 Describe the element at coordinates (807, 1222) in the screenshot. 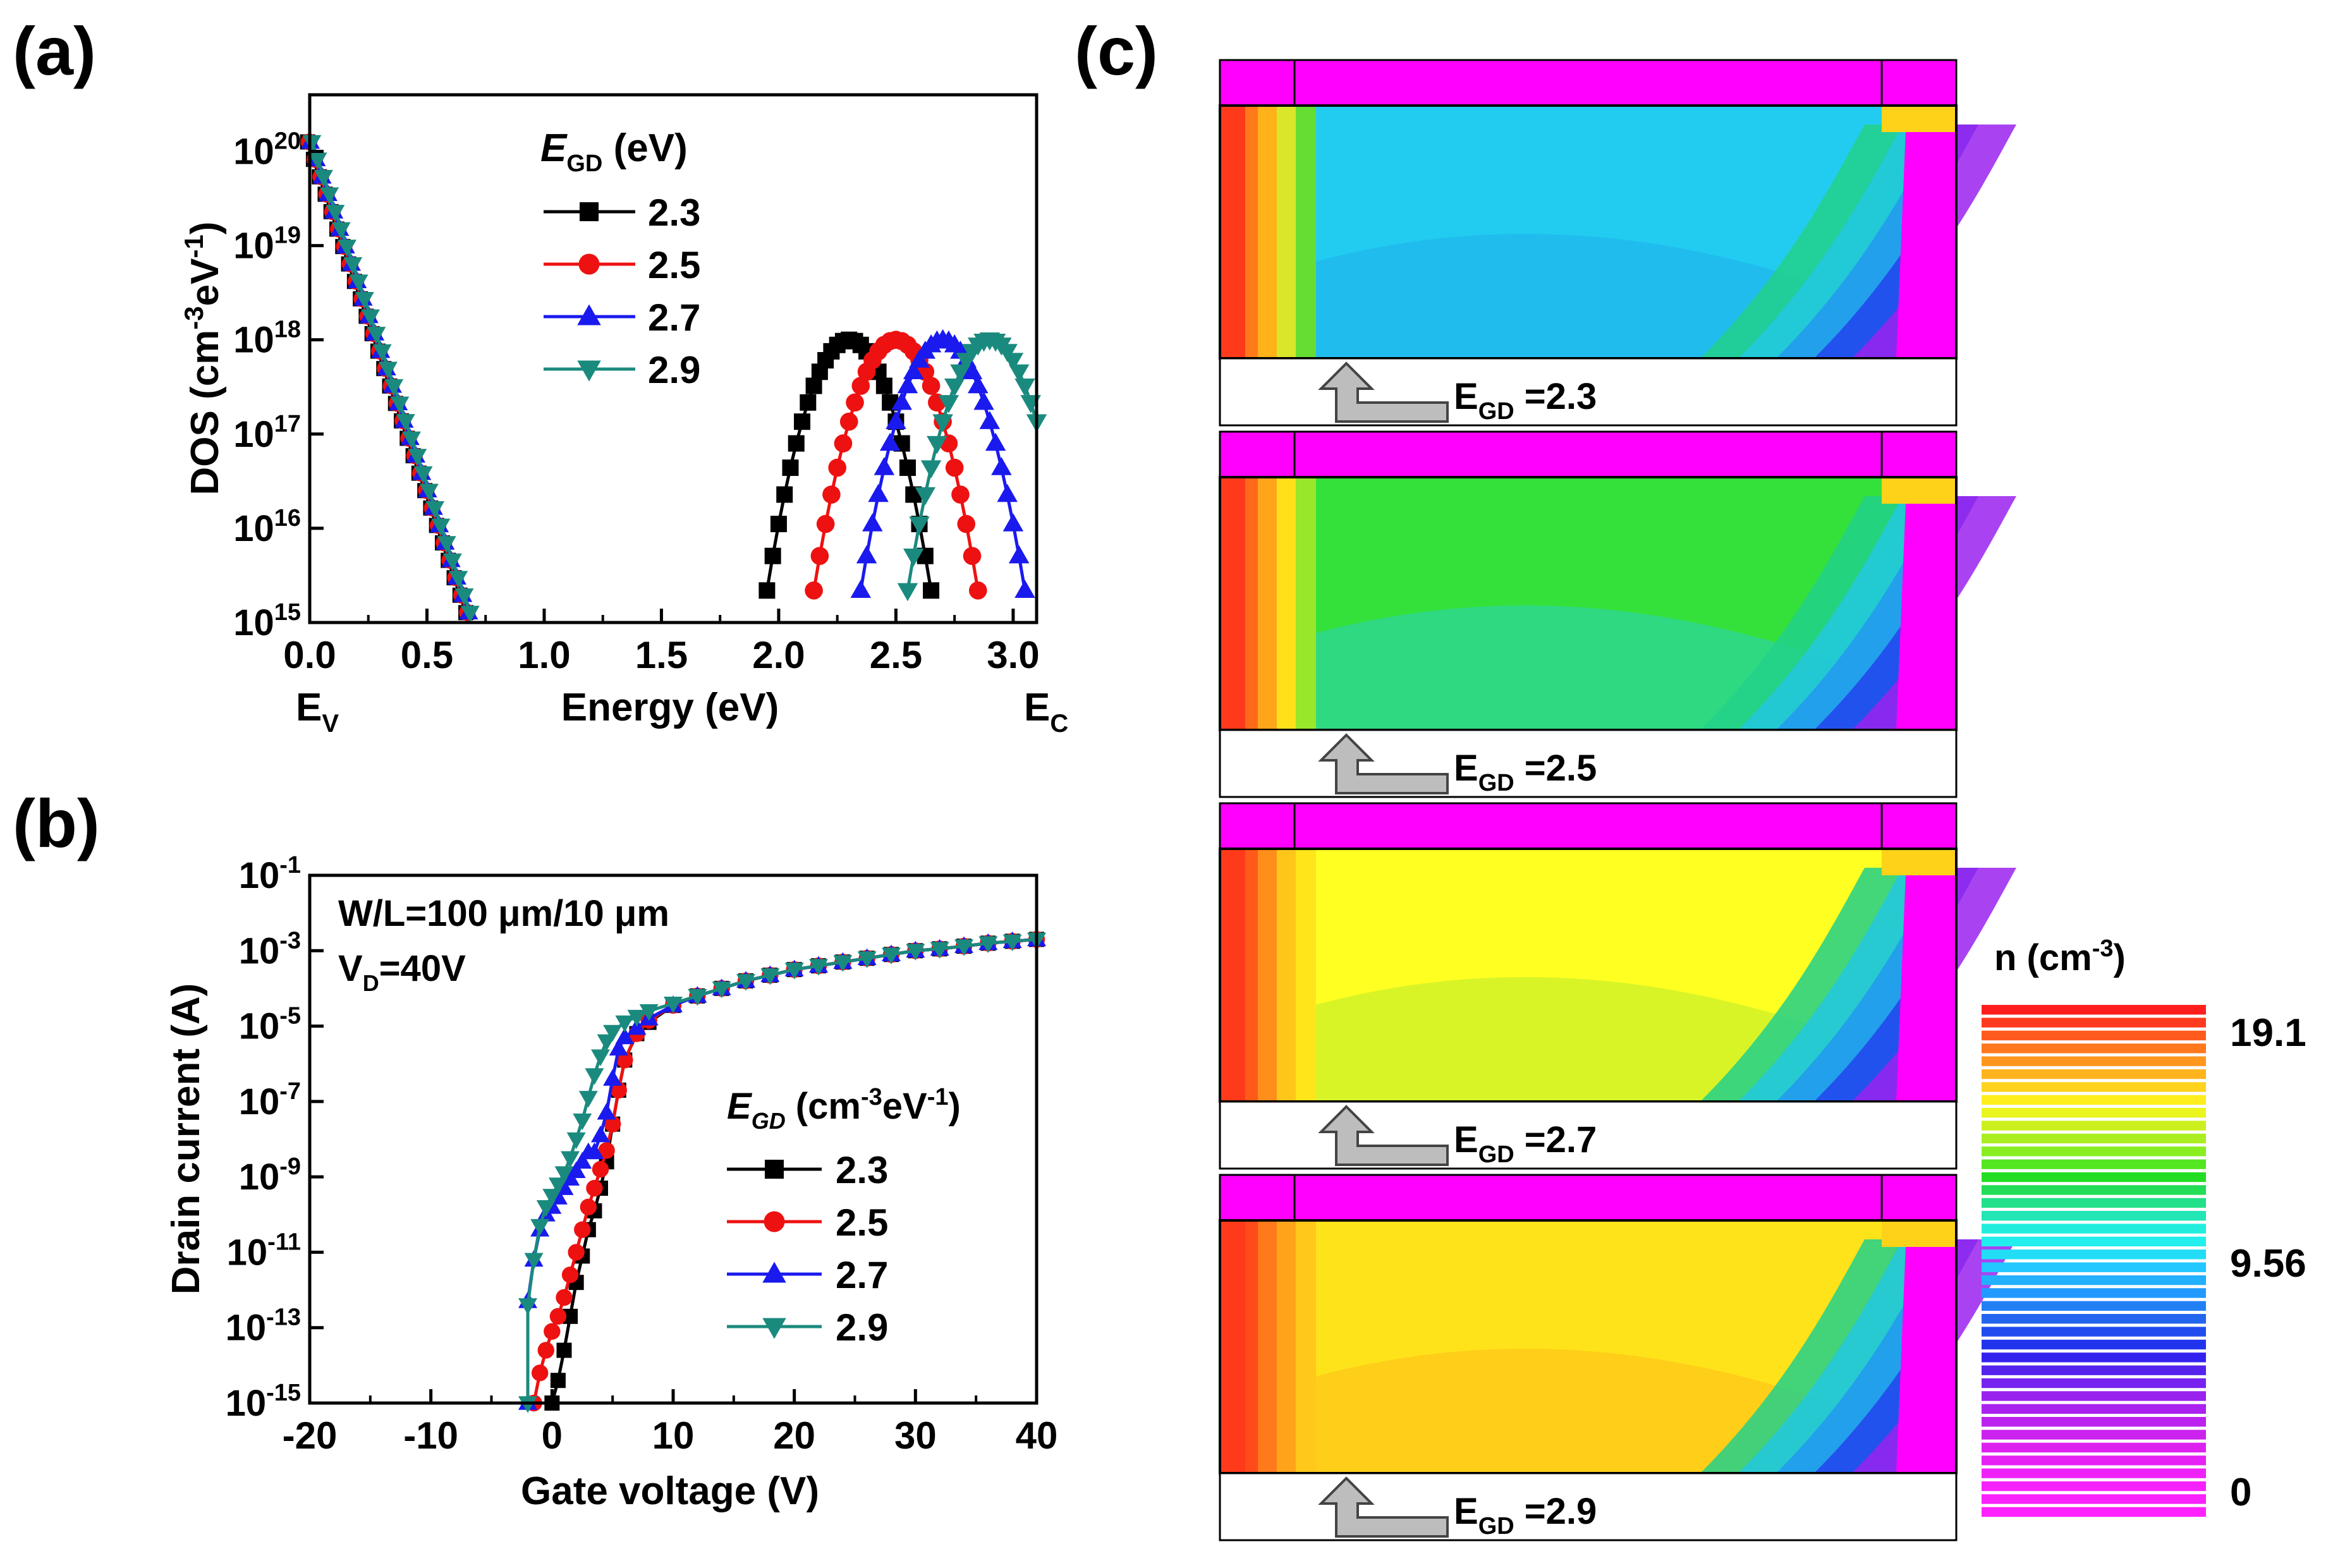

I see `chart-b-legend-item-2.5: 2.5` at that location.